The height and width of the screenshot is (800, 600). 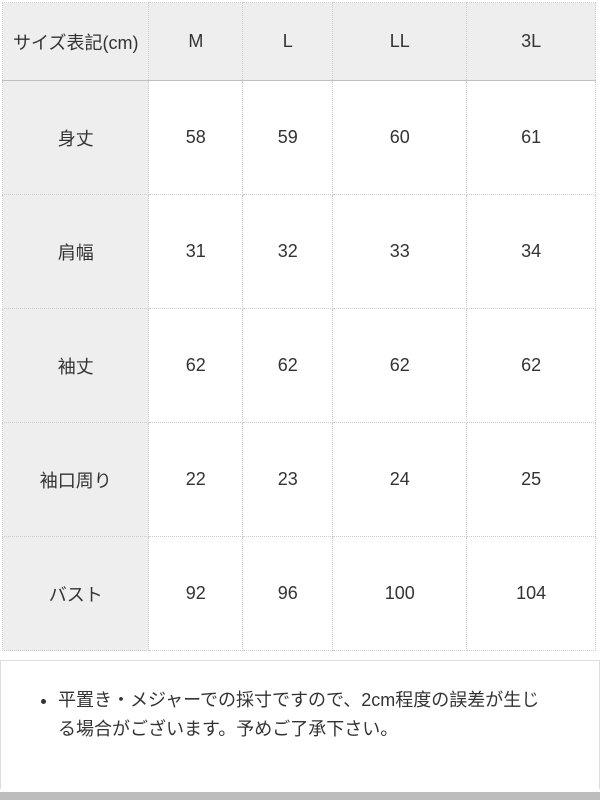 What do you see at coordinates (400, 365) in the screenshot?
I see `cell-sleeve-length-ll: 62` at bounding box center [400, 365].